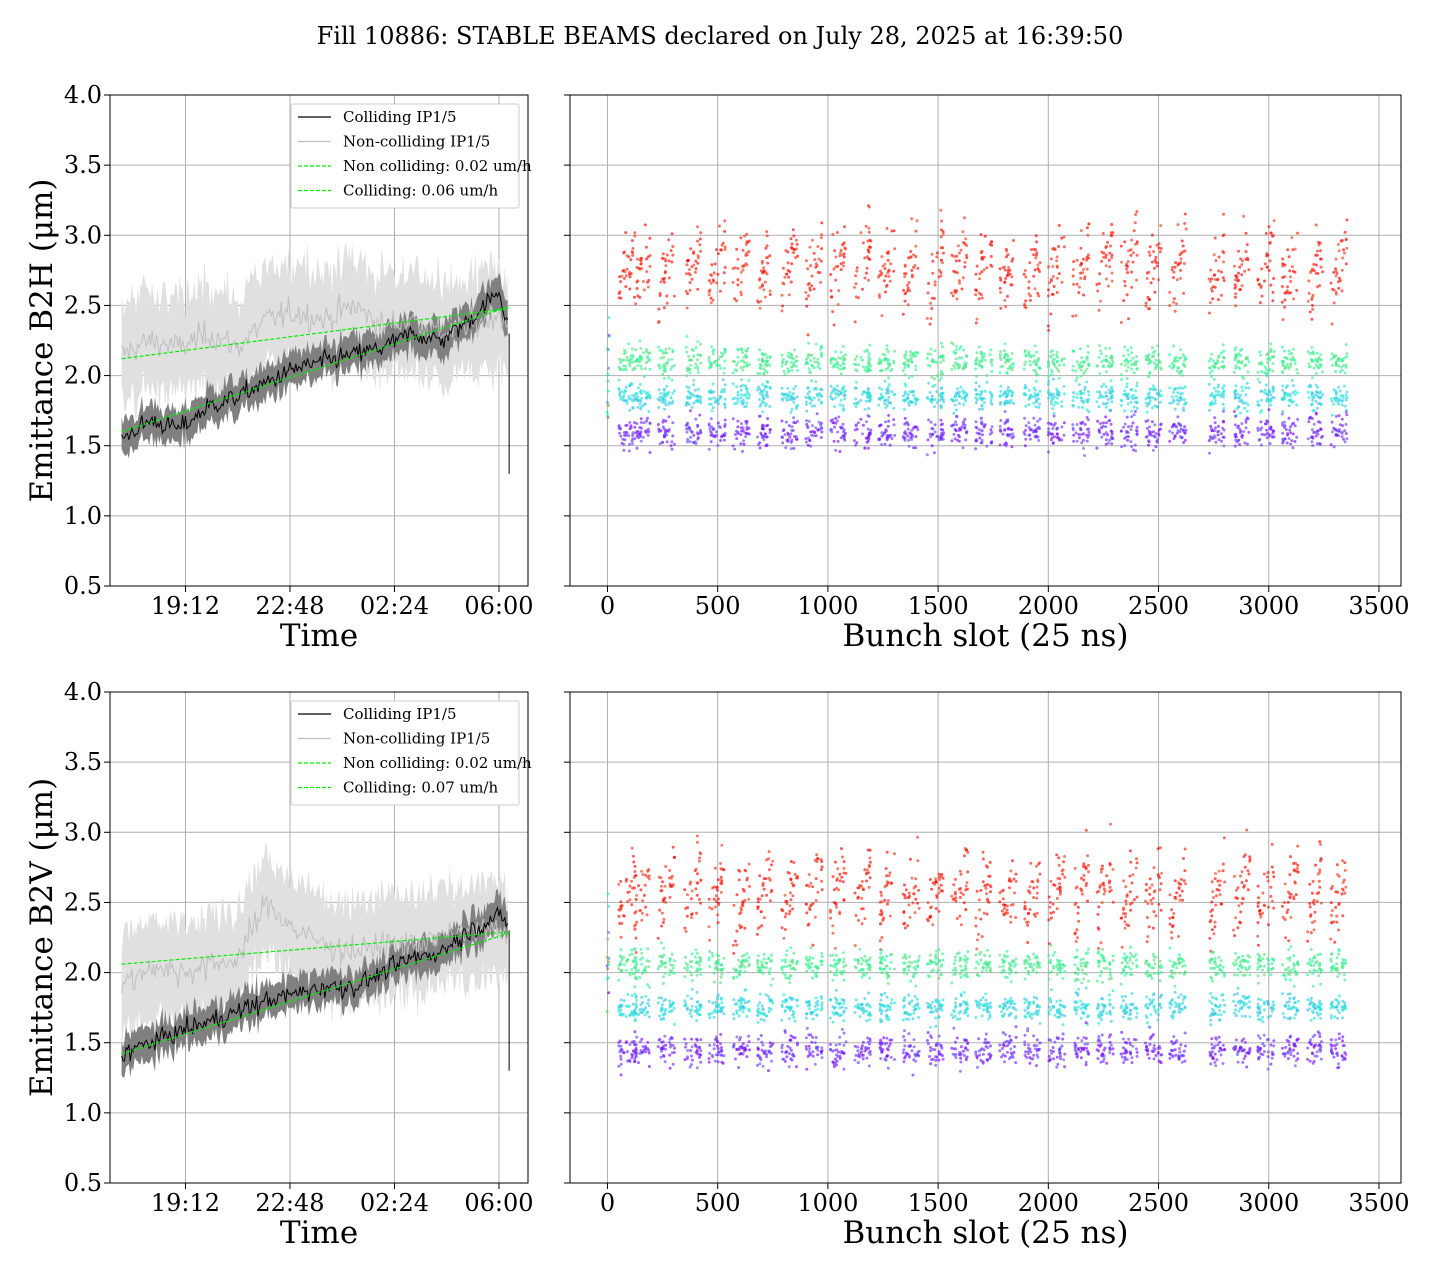 This screenshot has height=1280, width=1440. What do you see at coordinates (319, 1233) in the screenshot?
I see `x-axis-label: Time` at bounding box center [319, 1233].